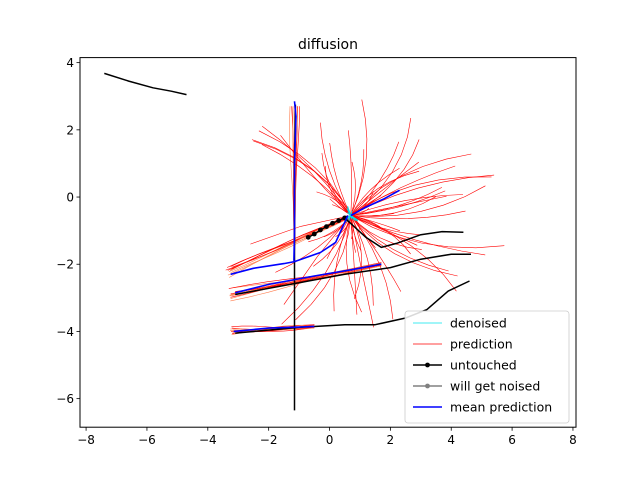  What do you see at coordinates (86, 440) in the screenshot?
I see `x-tick-label: −8` at bounding box center [86, 440].